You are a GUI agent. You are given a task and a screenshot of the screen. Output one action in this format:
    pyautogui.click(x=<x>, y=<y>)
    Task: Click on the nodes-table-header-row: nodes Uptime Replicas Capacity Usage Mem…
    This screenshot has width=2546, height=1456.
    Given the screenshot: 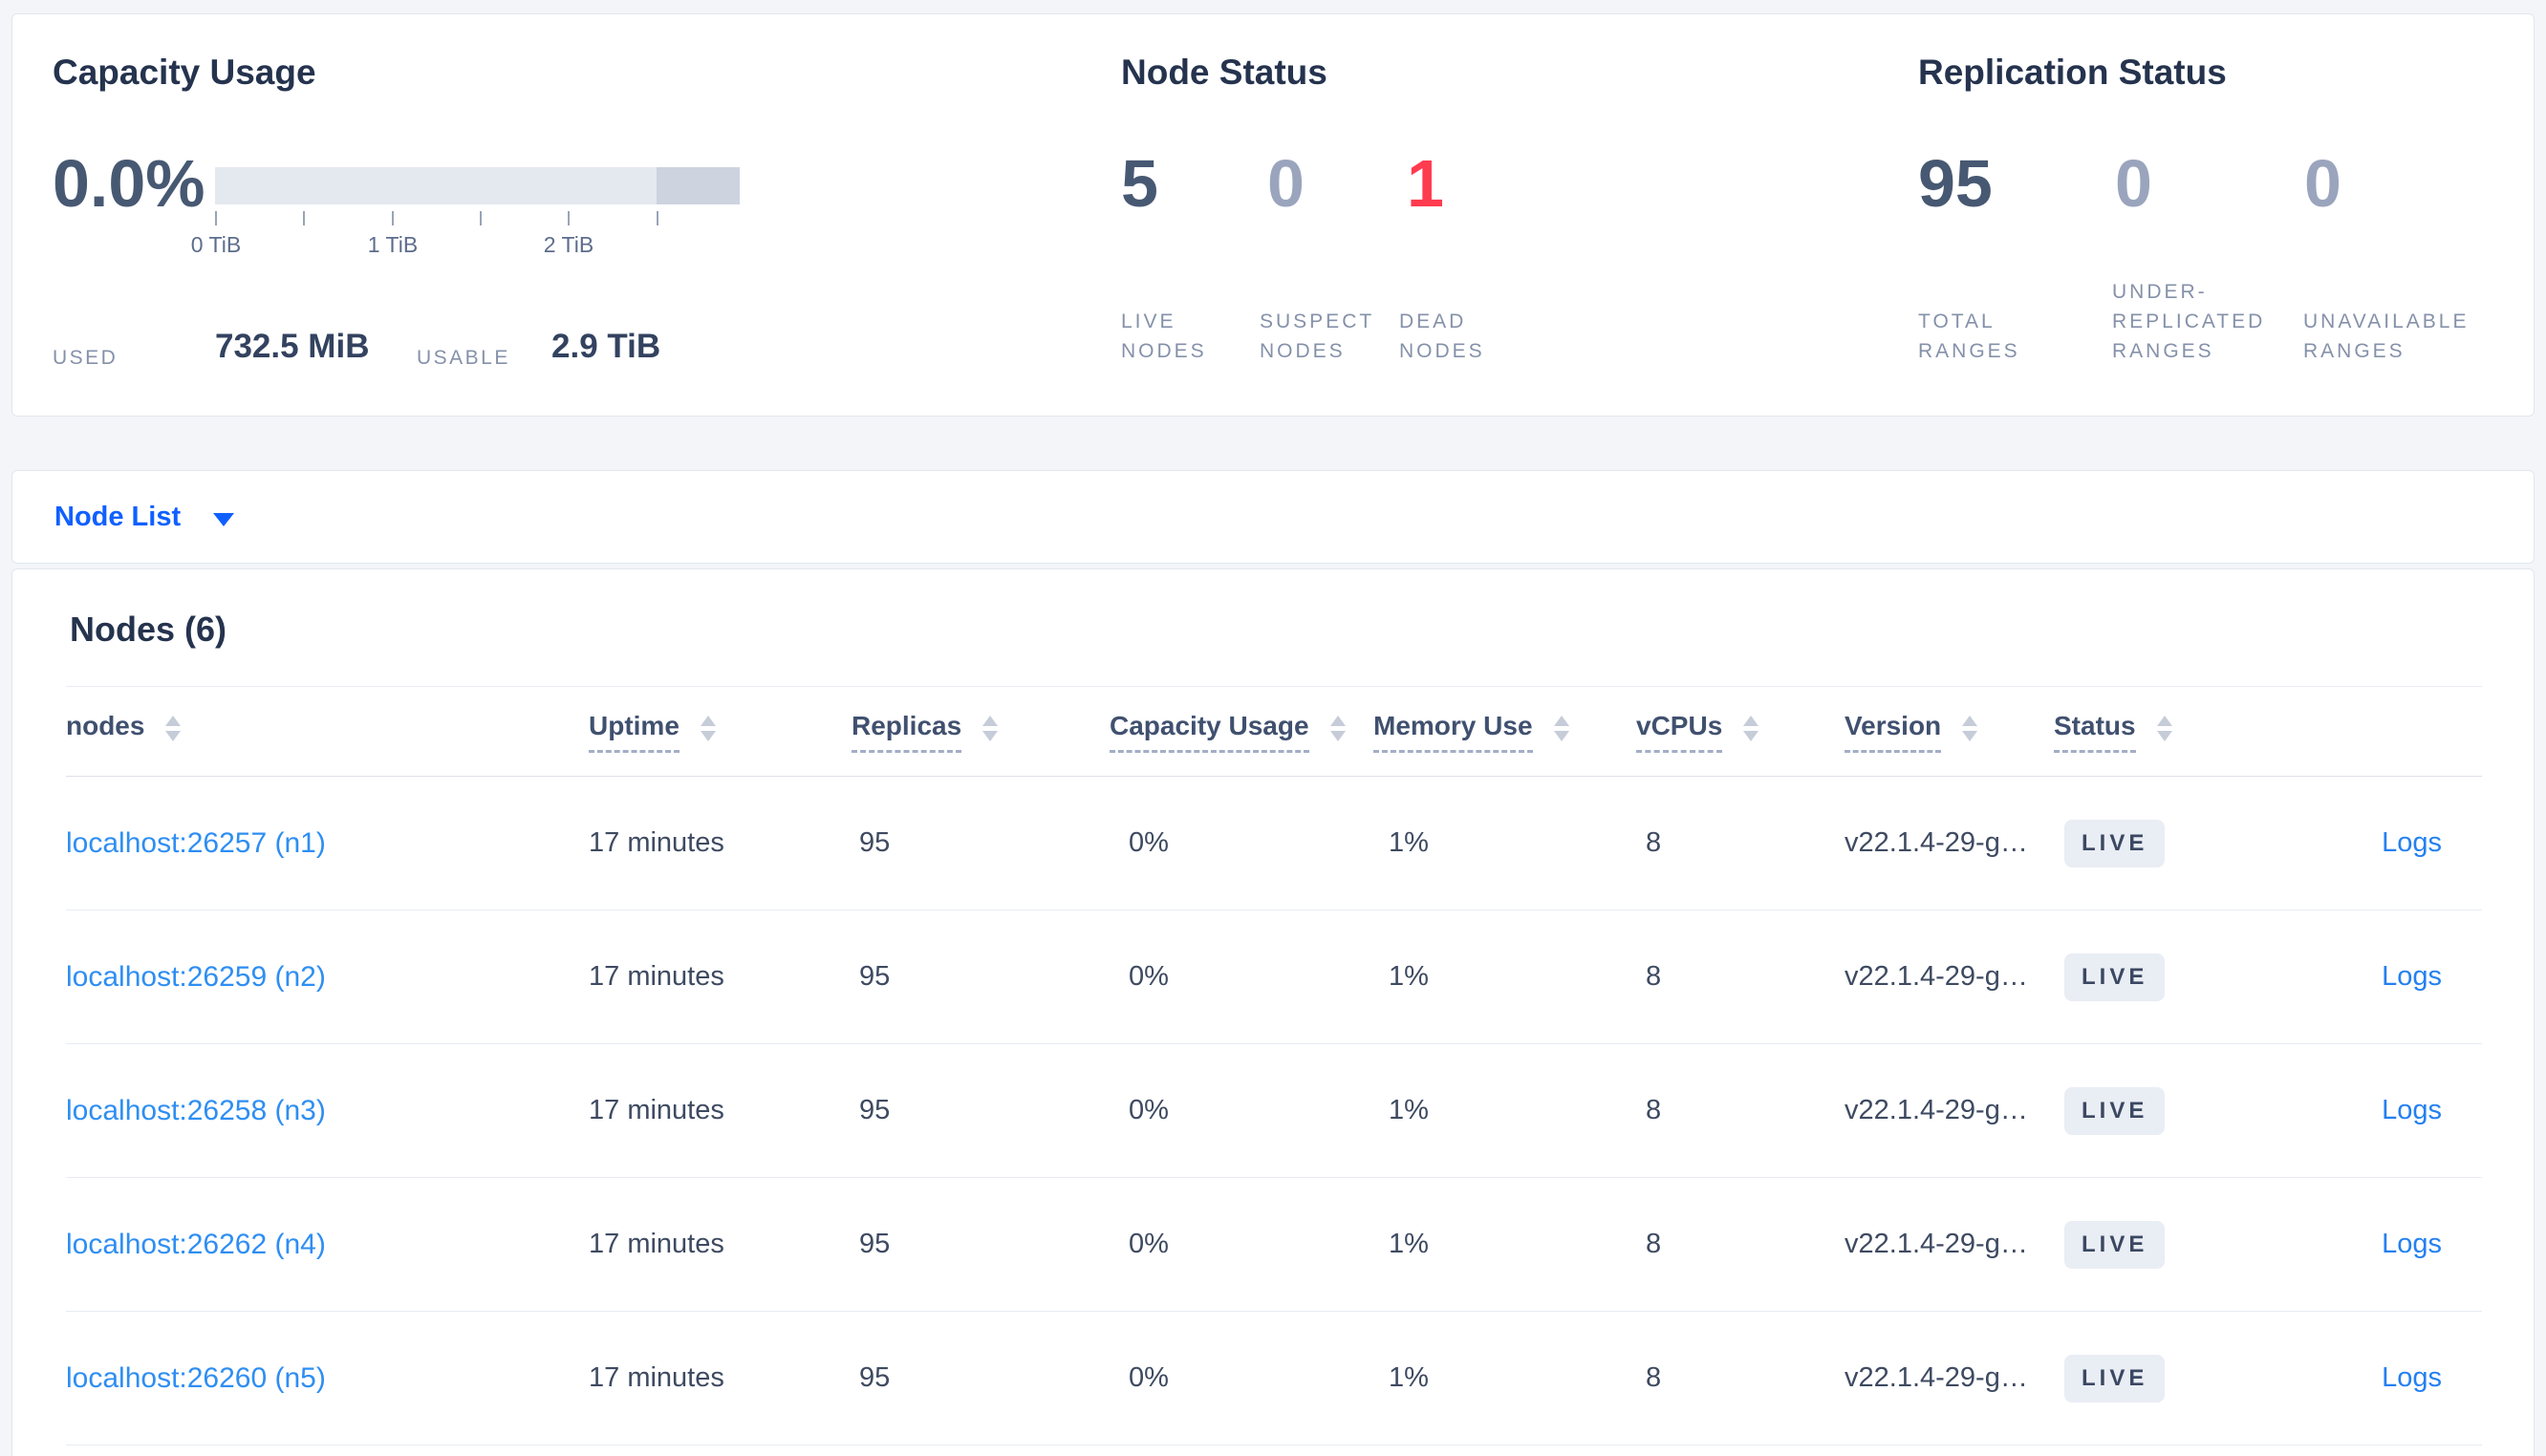 What is the action you would take?
    pyautogui.click(x=1274, y=732)
    